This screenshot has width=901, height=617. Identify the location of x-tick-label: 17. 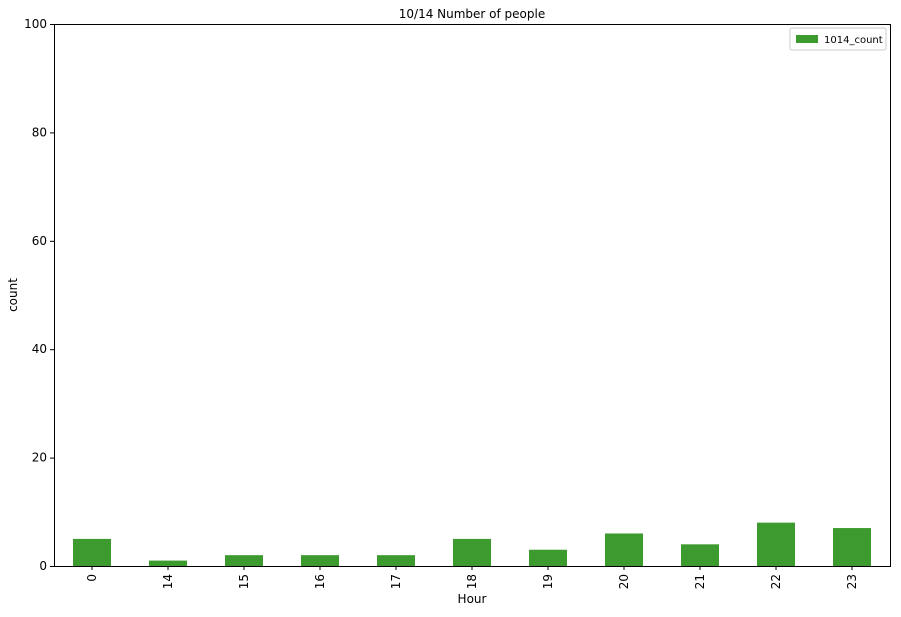
(396, 581).